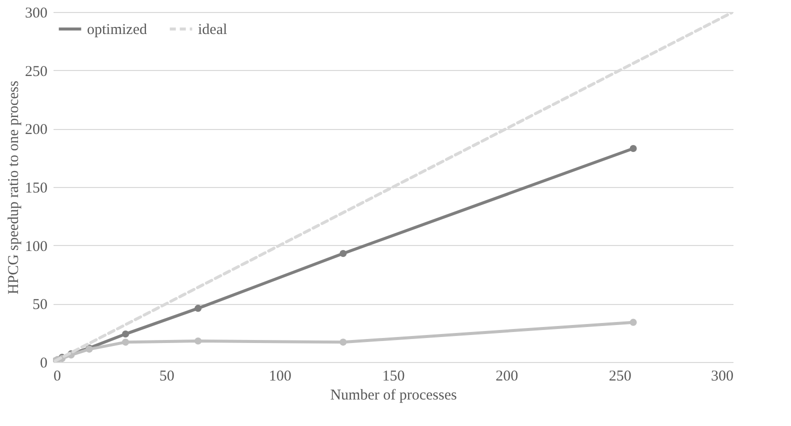 The width and height of the screenshot is (791, 426). Describe the element at coordinates (44, 364) in the screenshot. I see `y-tick-label: 0` at that location.